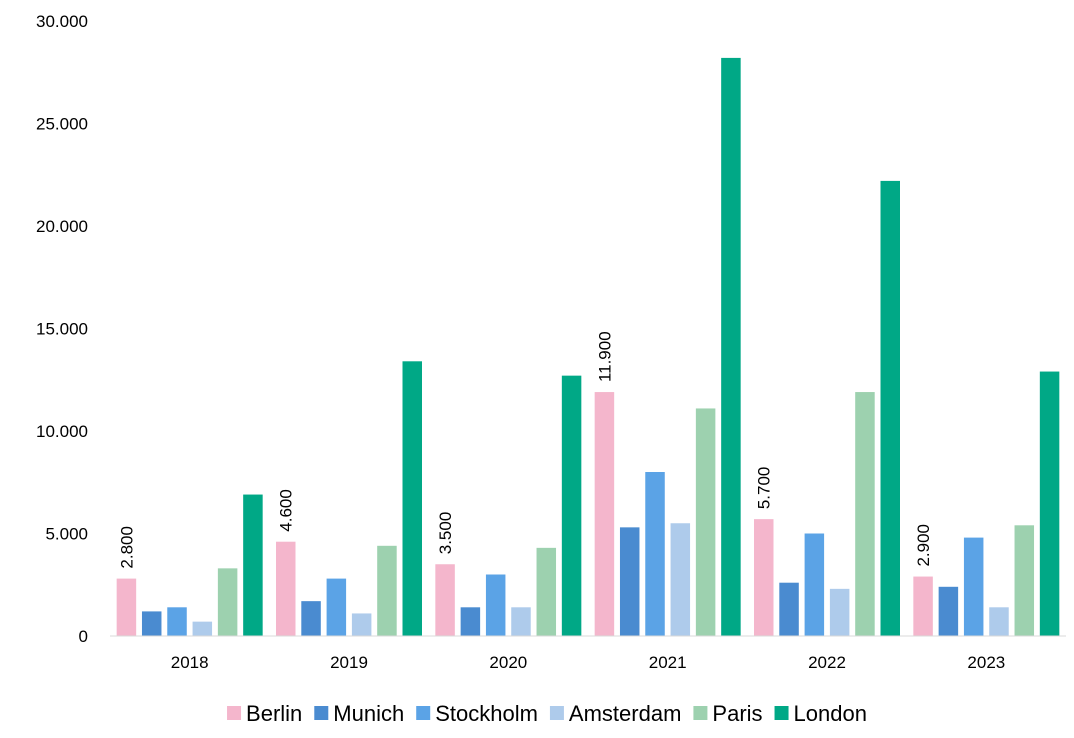 The height and width of the screenshot is (738, 1074). Describe the element at coordinates (986, 662) in the screenshot. I see `x-tick-label: 2023` at that location.